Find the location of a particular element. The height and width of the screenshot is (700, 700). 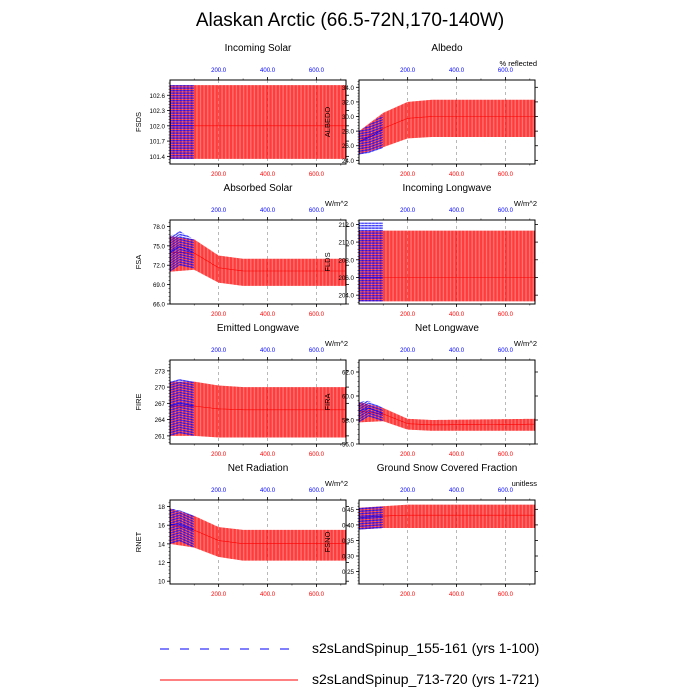

x-tick-label-top-rnet: 200.0 is located at coordinates (219, 491).